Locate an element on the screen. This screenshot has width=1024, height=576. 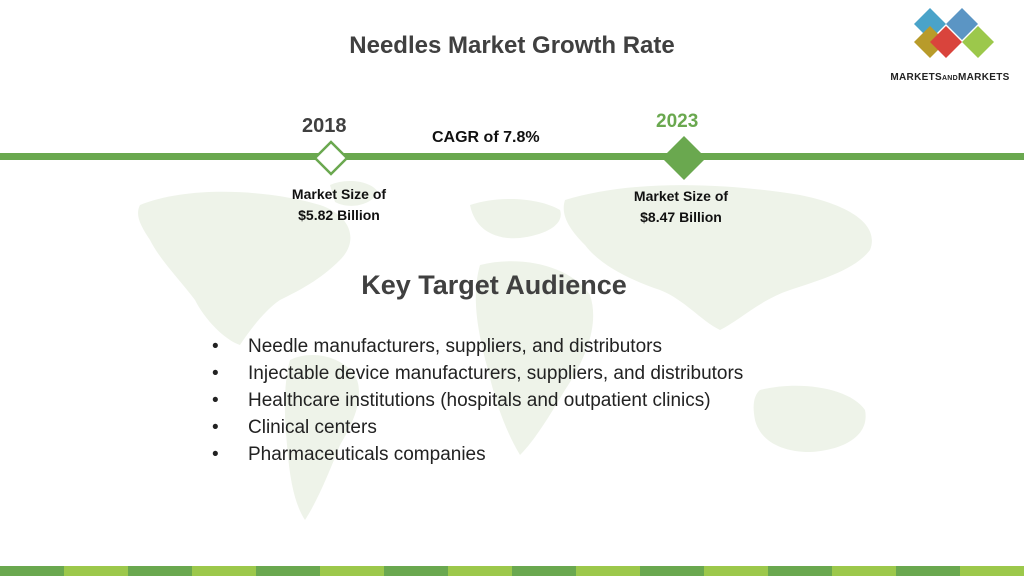
timeline-line is located at coordinates (512, 156).